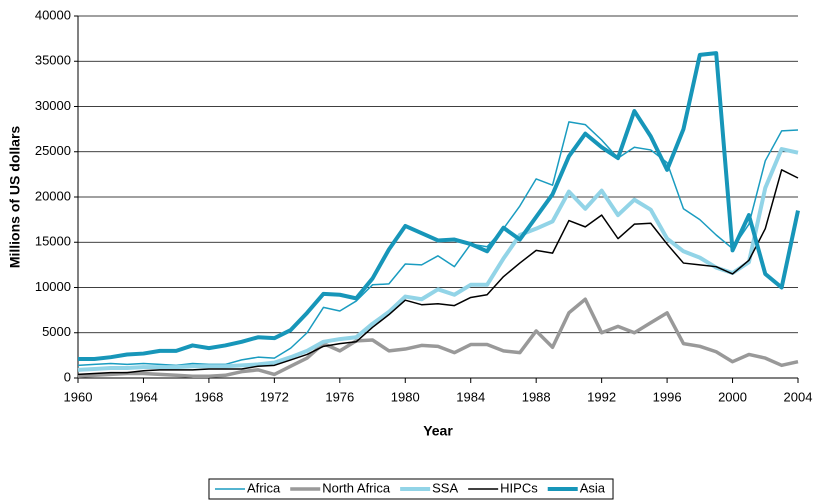 Image resolution: width=822 pixels, height=501 pixels. I want to click on series-line, so click(438, 337).